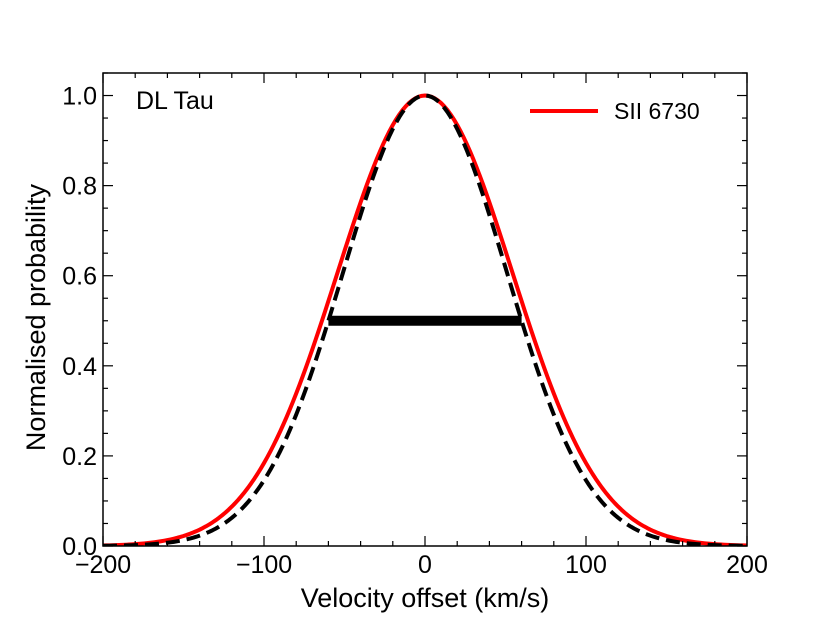 This screenshot has height=623, width=830. I want to click on x-tick-label: −100, so click(264, 565).